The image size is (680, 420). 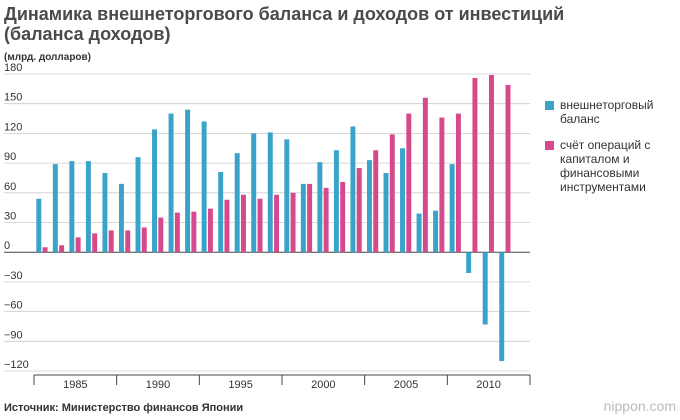 I want to click on legend-label-trade-balance: внешнеторговый баланс, so click(x=607, y=112).